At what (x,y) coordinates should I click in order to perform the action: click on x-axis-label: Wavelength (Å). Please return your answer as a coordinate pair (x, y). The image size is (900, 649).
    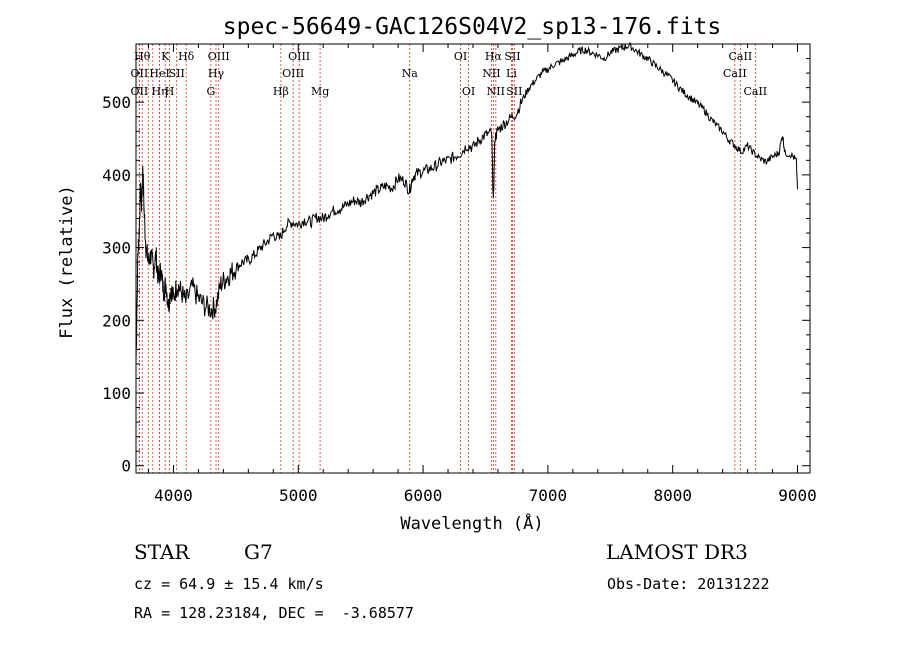
    Looking at the image, I should click on (471, 523).